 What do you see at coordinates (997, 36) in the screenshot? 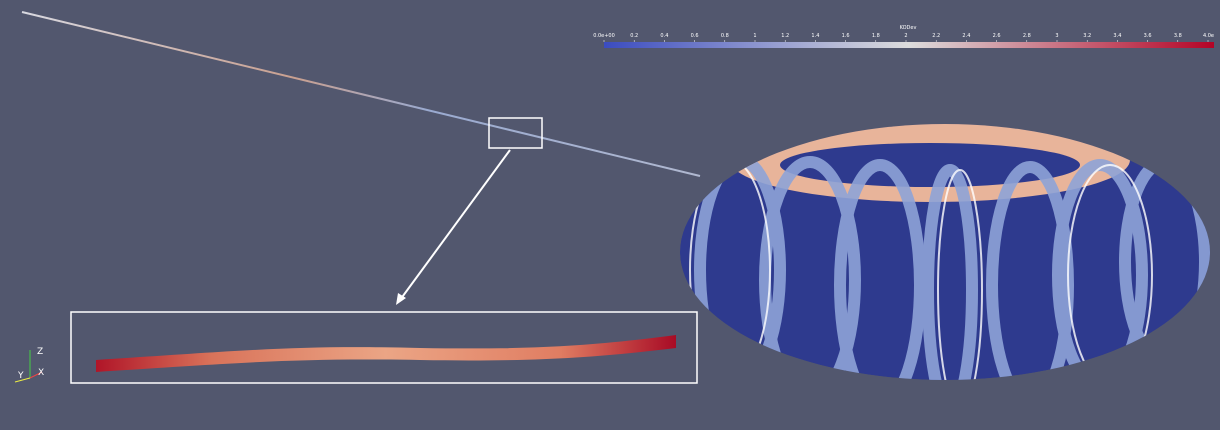
I see `colorbar-tick-label: 2.6` at bounding box center [997, 36].